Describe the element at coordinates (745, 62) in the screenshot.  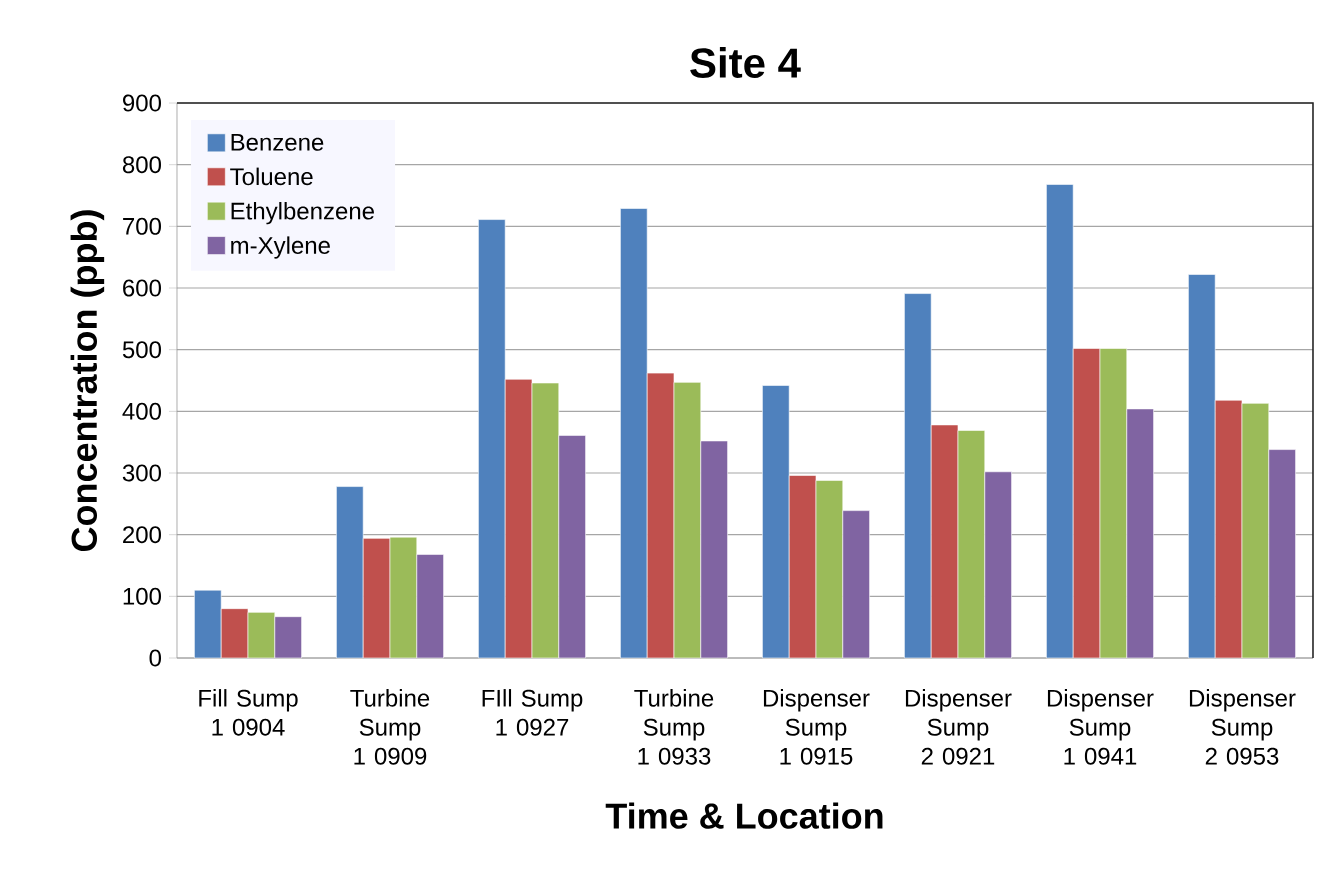
I see `chart-title: Site 4` at that location.